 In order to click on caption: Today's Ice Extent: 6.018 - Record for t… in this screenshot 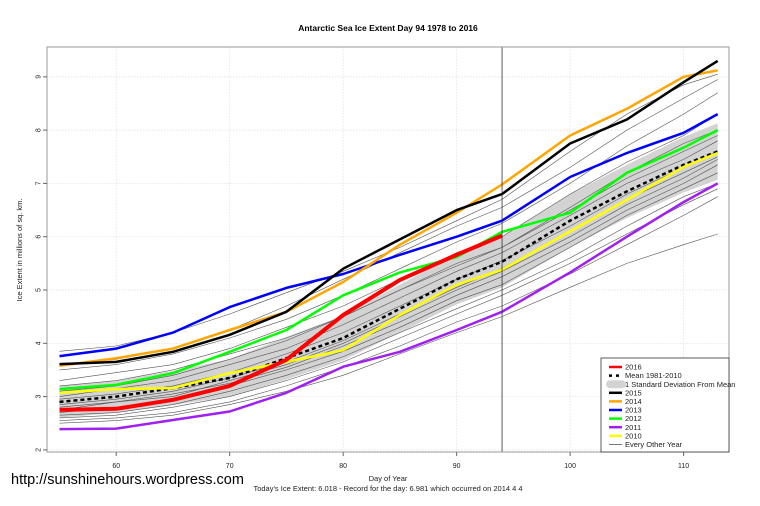, I will do `click(387, 488)`.